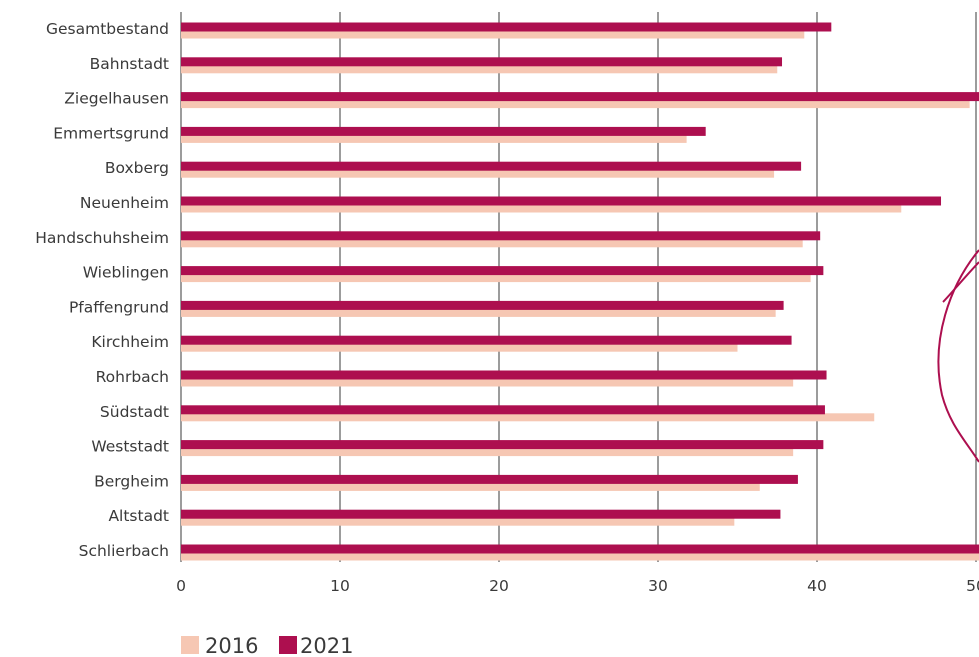 The height and width of the screenshot is (657, 979). What do you see at coordinates (130, 447) in the screenshot?
I see `category-label-weststadt: Weststadt` at bounding box center [130, 447].